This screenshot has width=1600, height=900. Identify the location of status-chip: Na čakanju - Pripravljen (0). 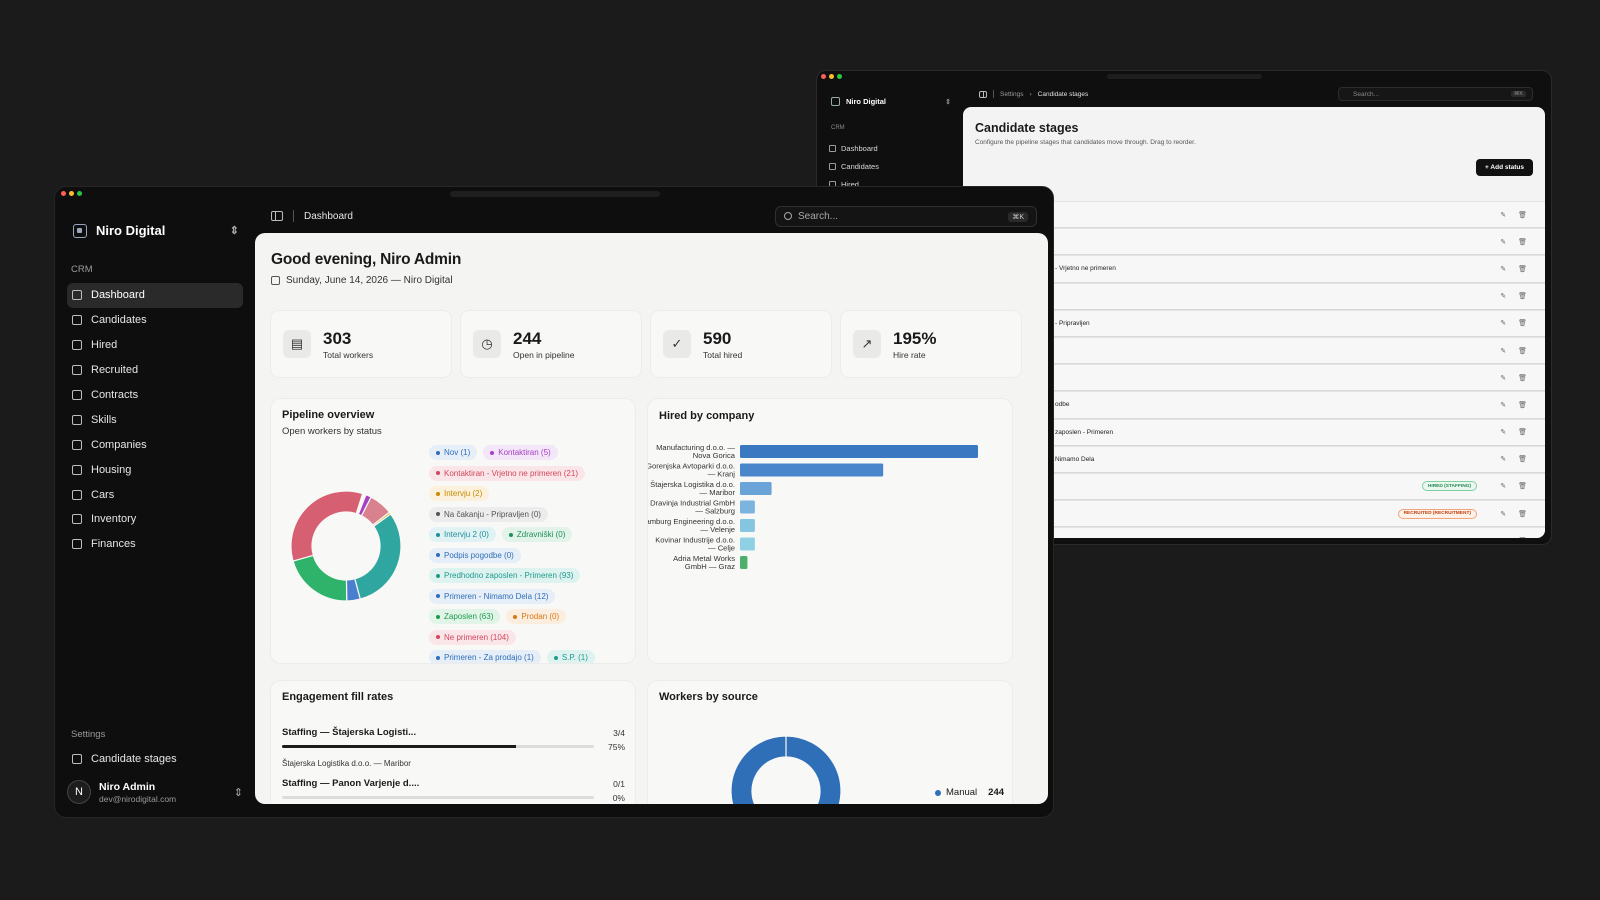
(488, 514).